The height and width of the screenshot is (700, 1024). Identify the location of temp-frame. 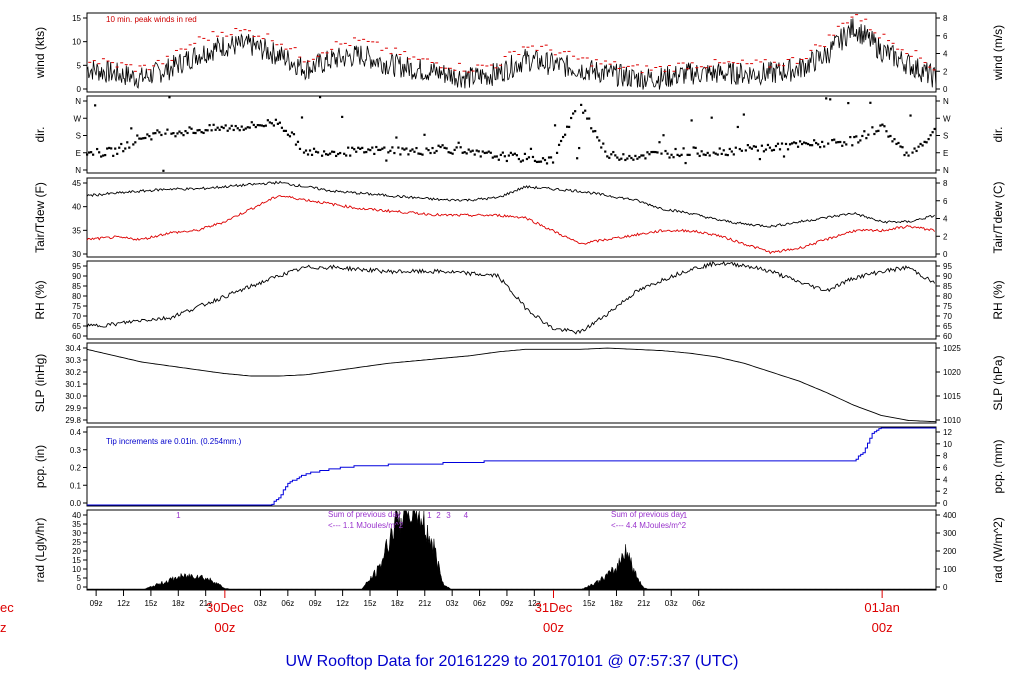
(511, 217).